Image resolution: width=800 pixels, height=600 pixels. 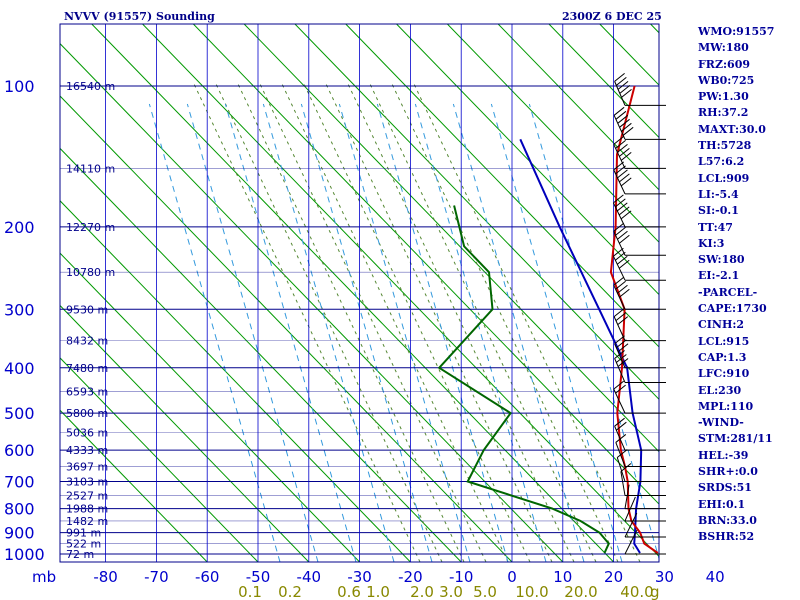 I want to click on wind-layer, so click(x=639, y=313).